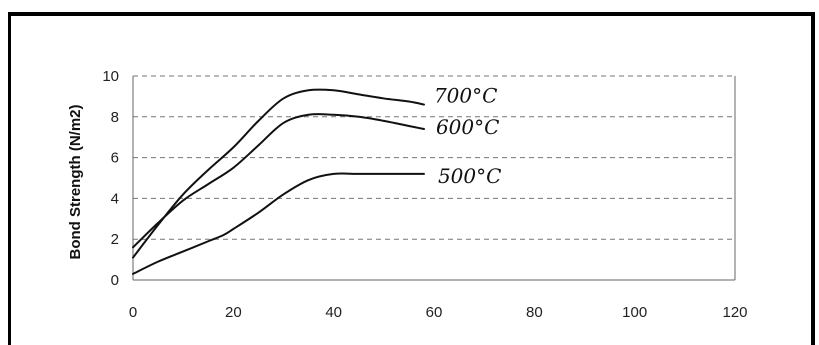 The width and height of the screenshot is (819, 345). Describe the element at coordinates (333, 312) in the screenshot. I see `x-tick-label: 40` at that location.